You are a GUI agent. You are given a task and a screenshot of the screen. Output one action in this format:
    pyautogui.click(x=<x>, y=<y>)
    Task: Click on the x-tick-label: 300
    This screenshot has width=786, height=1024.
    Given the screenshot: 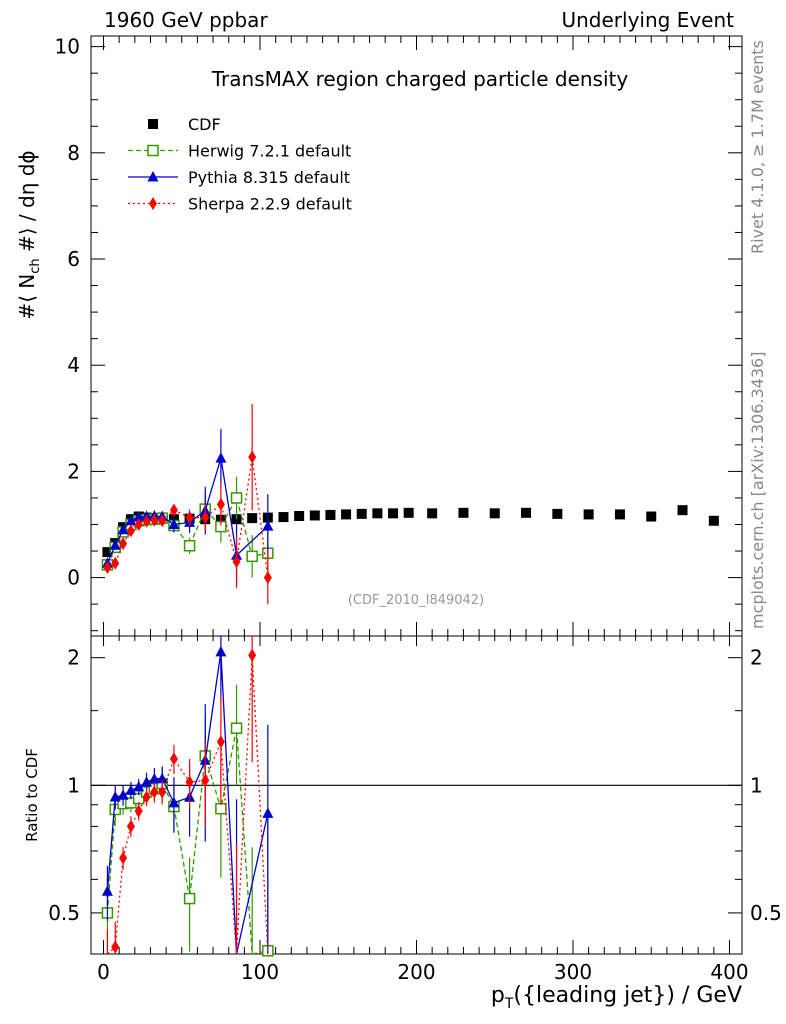 What is the action you would take?
    pyautogui.click(x=573, y=972)
    